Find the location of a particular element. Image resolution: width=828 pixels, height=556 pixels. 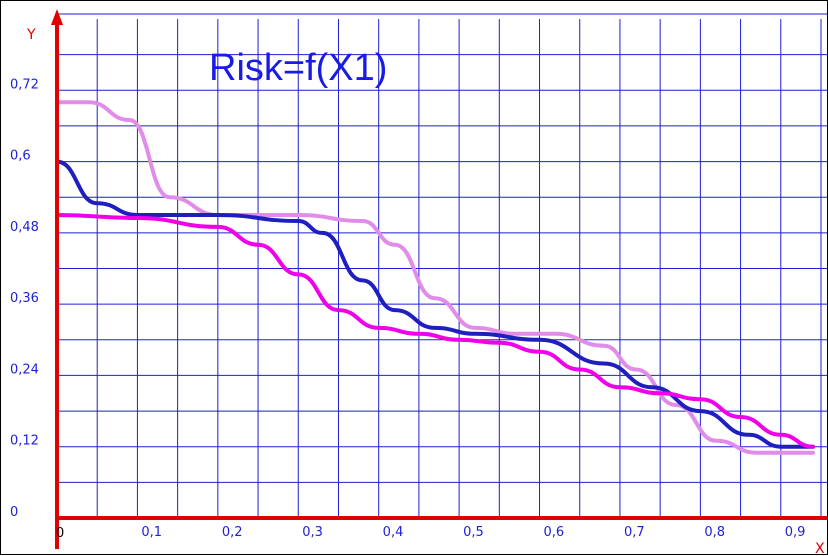

x-tick-label: 0,1 is located at coordinates (151, 532).